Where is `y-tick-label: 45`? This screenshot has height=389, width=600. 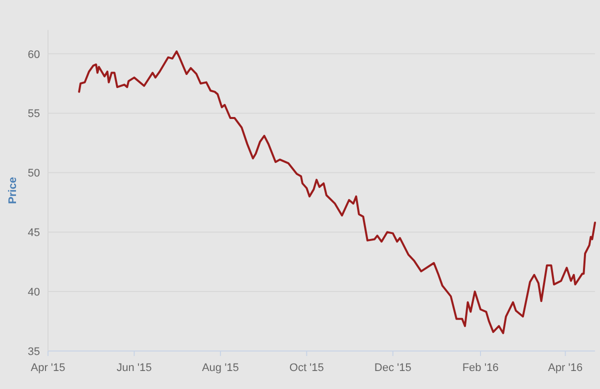 y-tick-label: 45 is located at coordinates (34, 233).